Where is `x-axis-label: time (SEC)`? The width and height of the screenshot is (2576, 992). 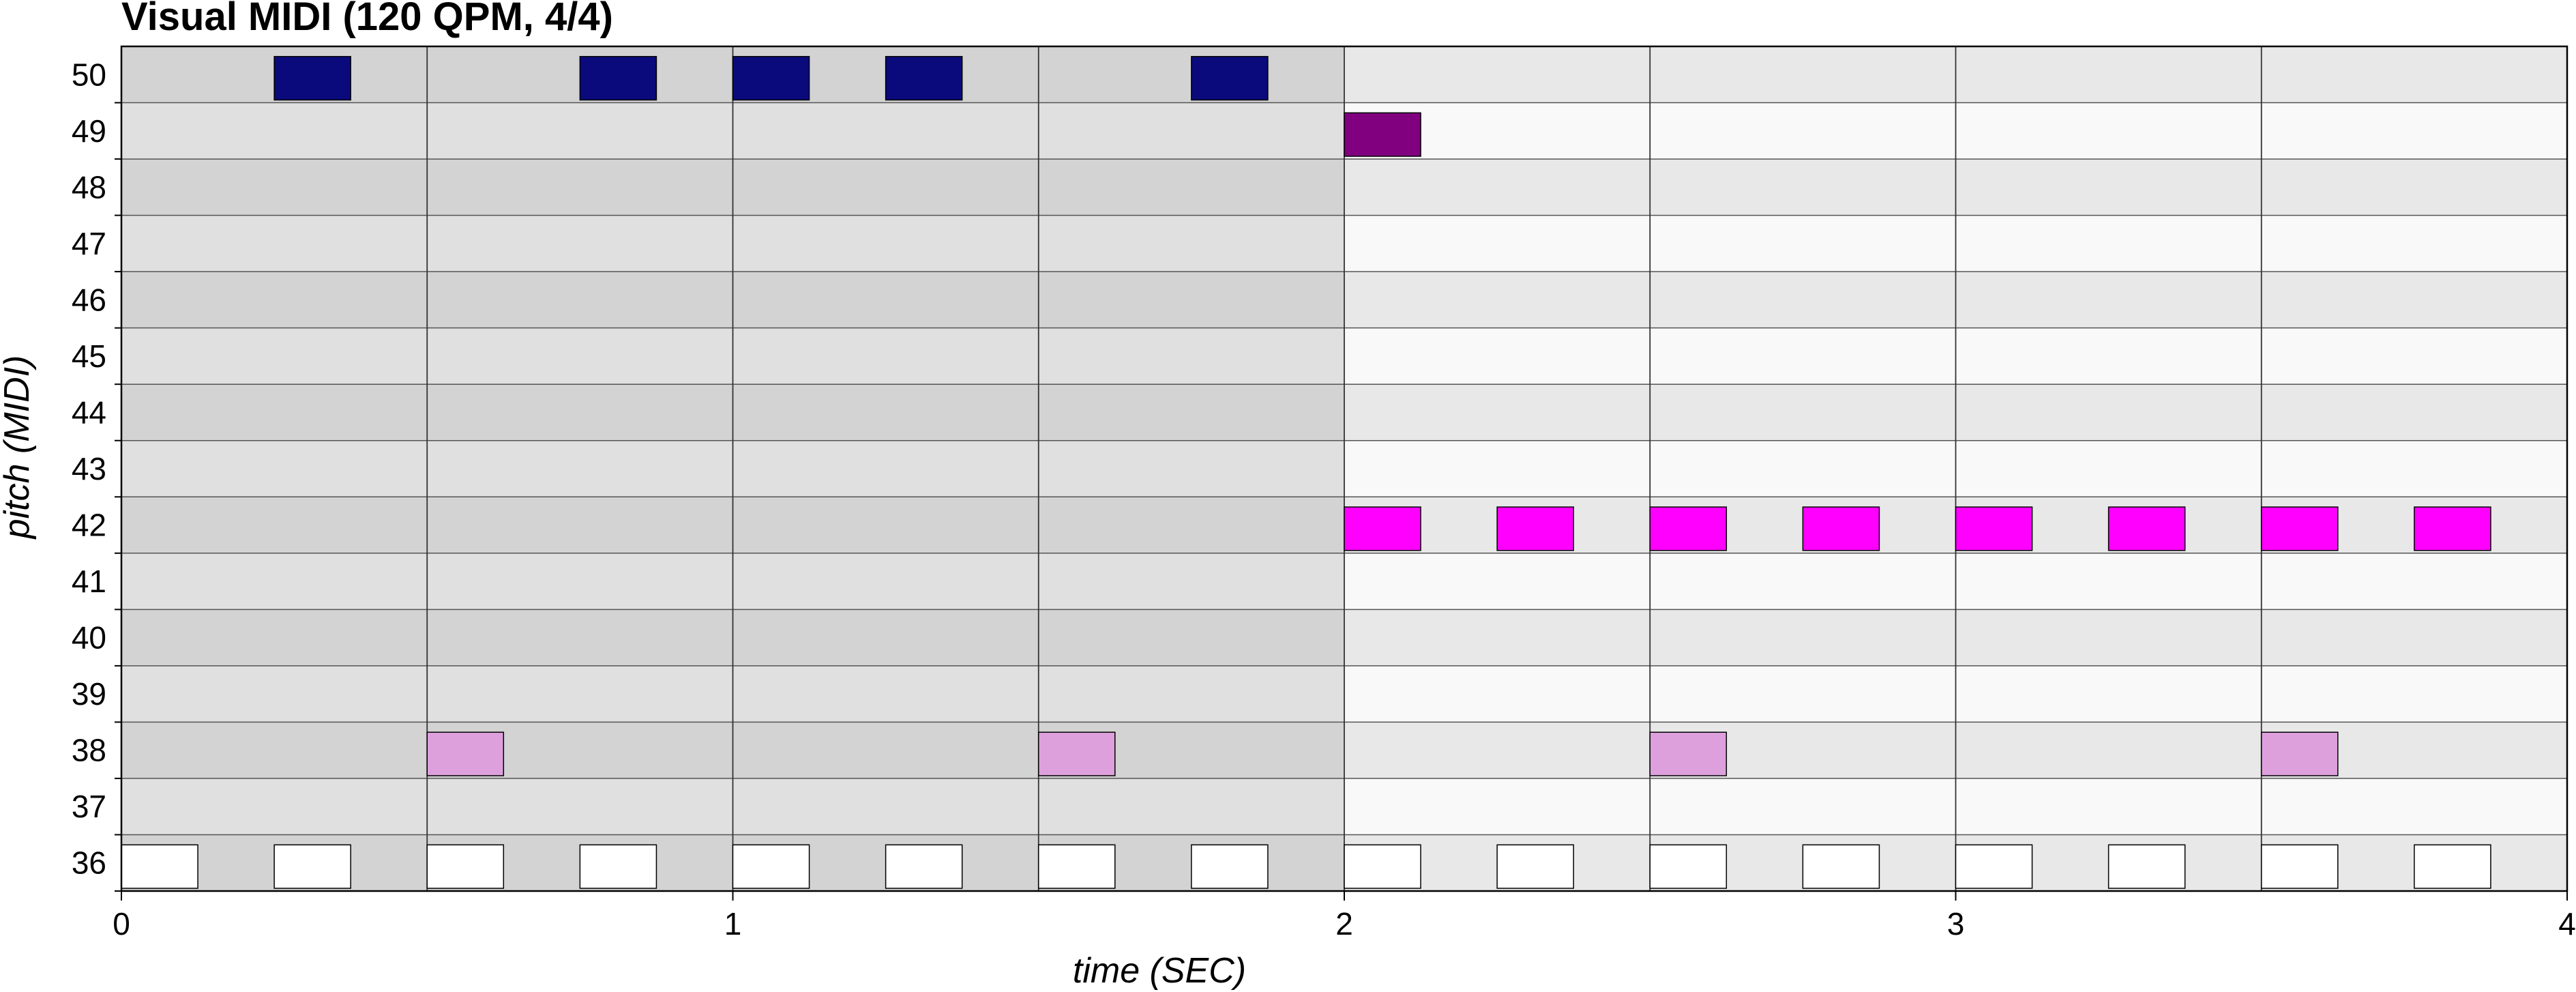 x-axis-label: time (SEC) is located at coordinates (1159, 971).